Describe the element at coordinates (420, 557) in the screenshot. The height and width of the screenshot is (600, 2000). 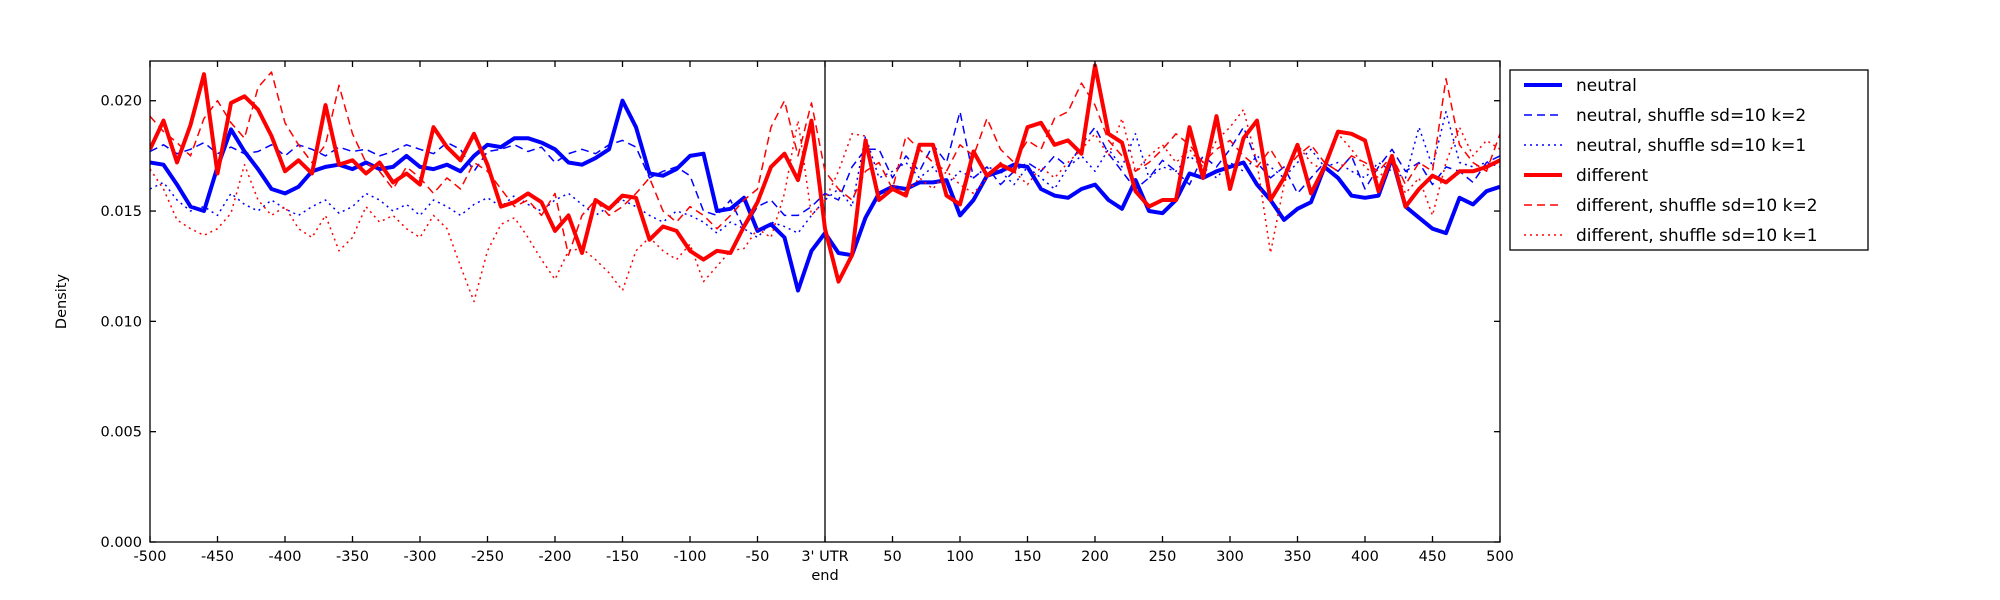
I see `x-tick-label: -300` at that location.